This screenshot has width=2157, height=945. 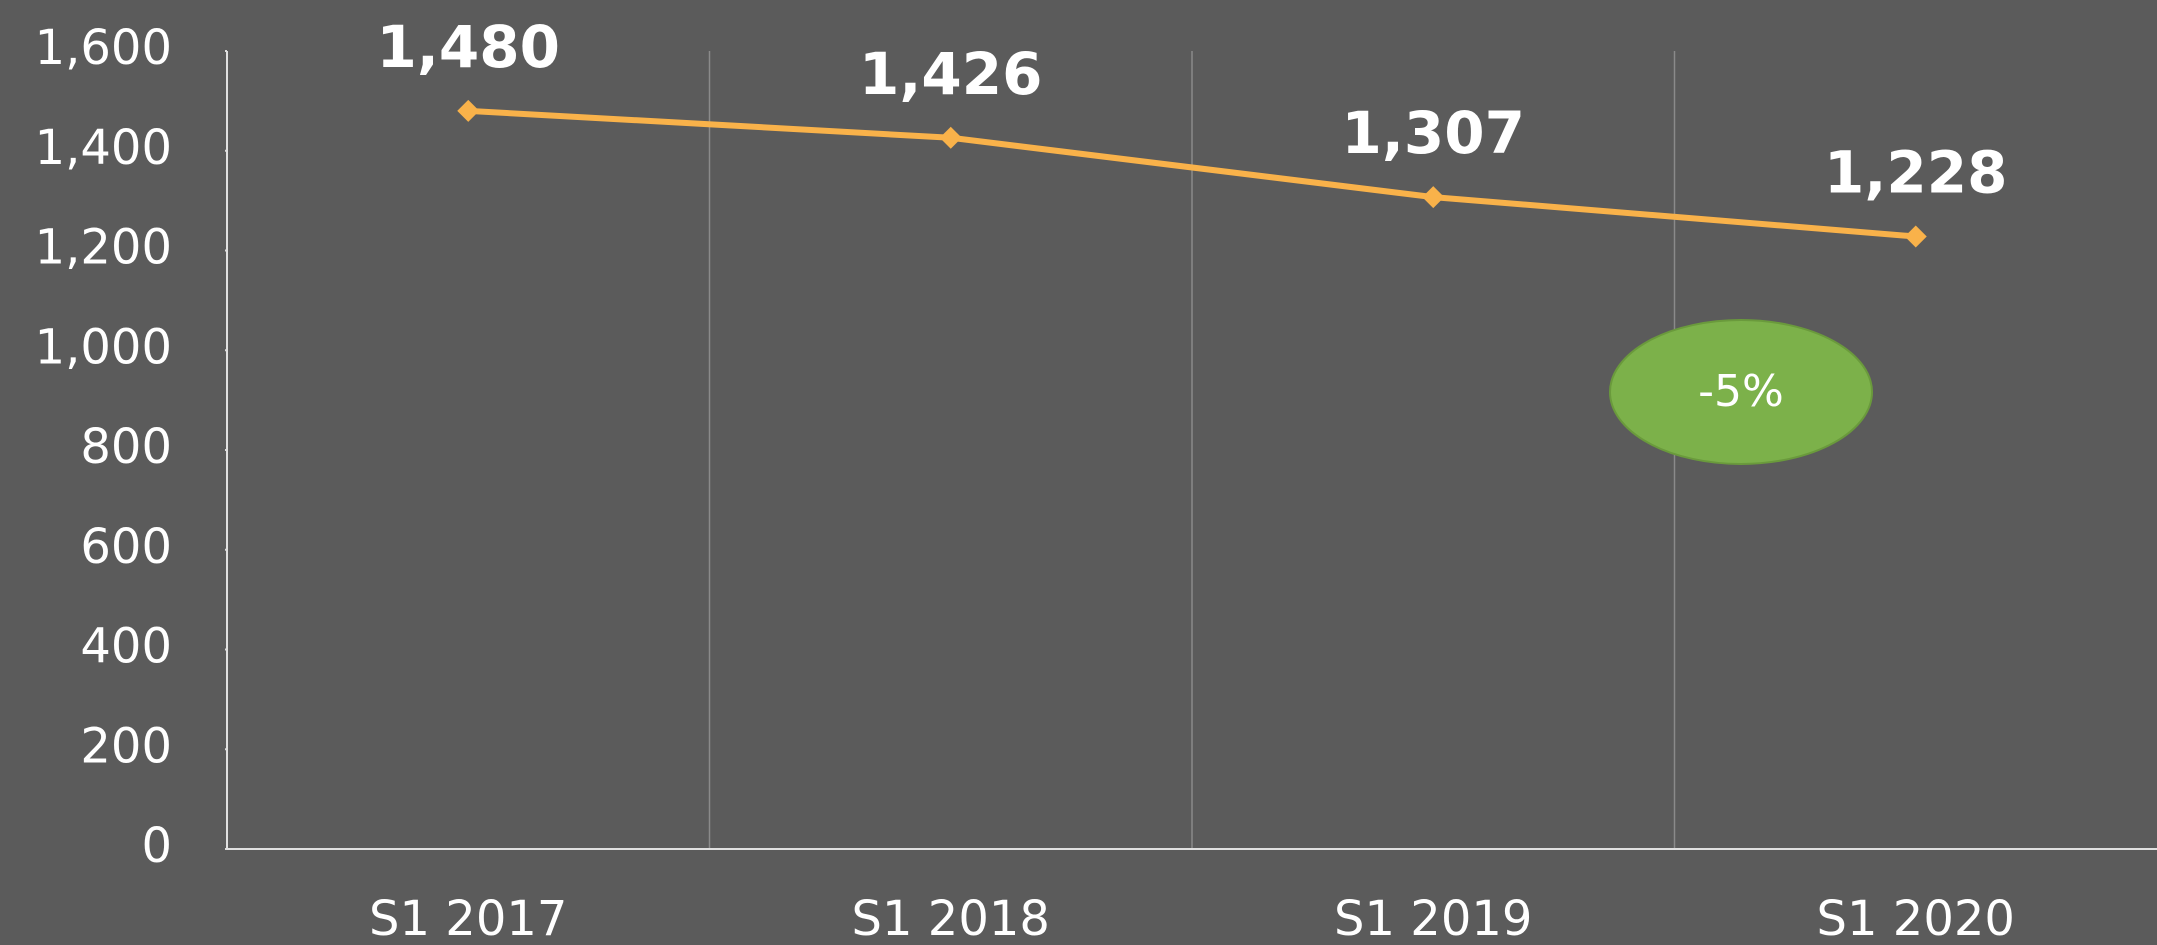 What do you see at coordinates (1916, 918) in the screenshot?
I see `x-tick-label: S1 2020` at bounding box center [1916, 918].